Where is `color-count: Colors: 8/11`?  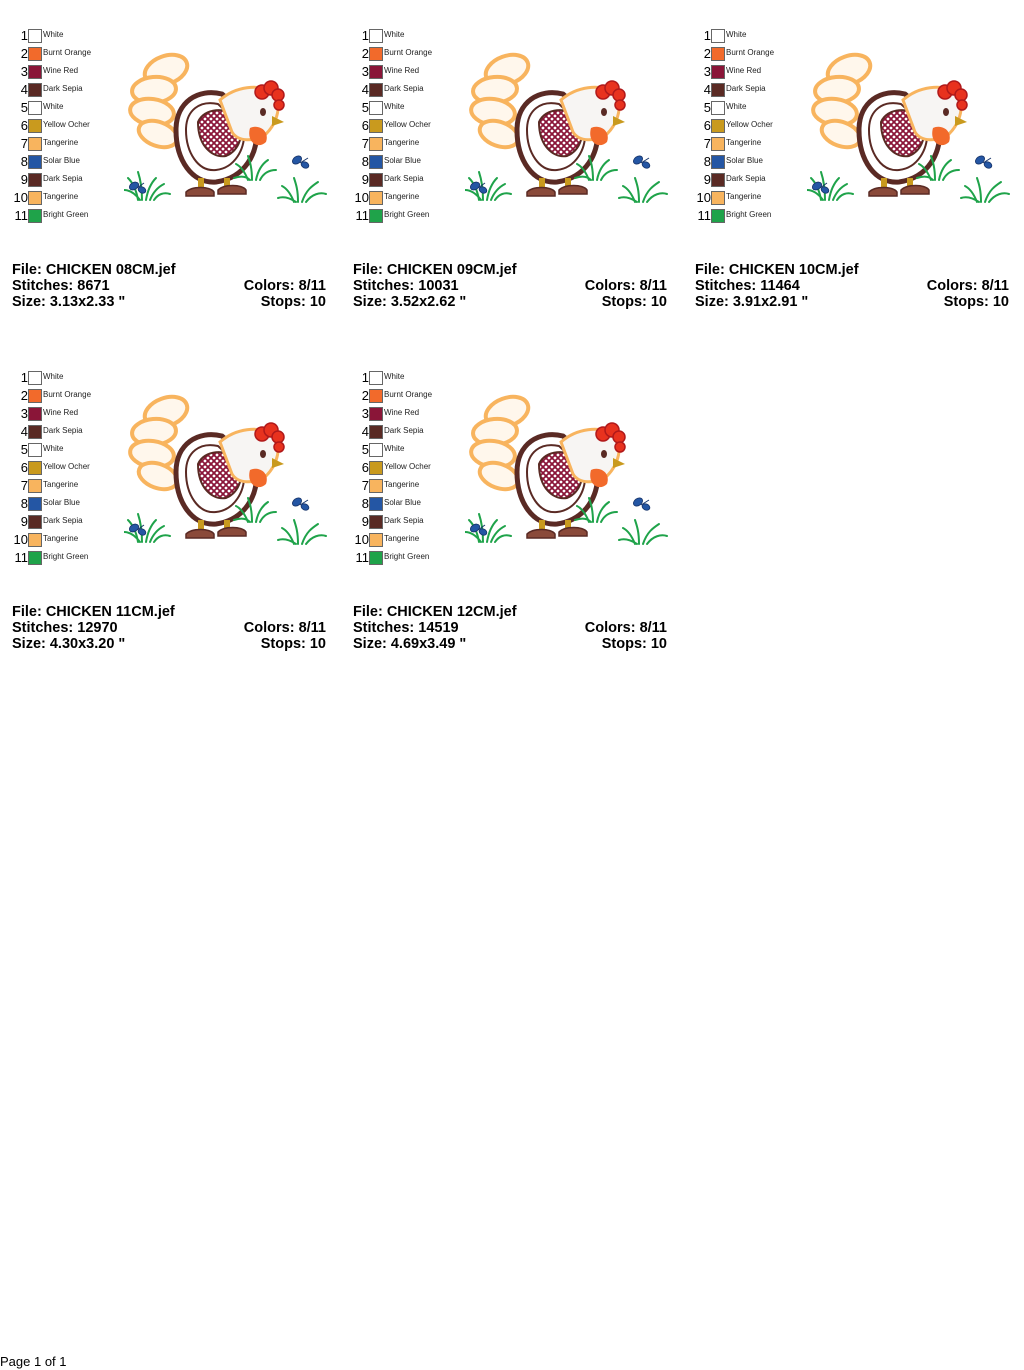
color-count: Colors: 8/11 is located at coordinates (284, 286).